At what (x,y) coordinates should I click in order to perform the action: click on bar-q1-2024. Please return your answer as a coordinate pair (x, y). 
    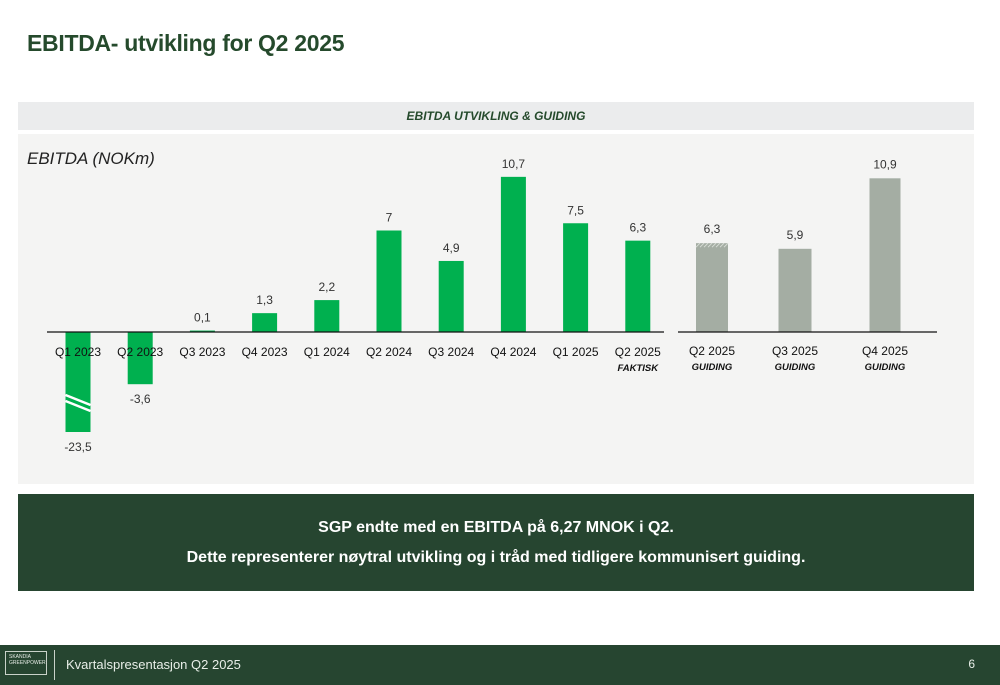
    Looking at the image, I should click on (327, 316).